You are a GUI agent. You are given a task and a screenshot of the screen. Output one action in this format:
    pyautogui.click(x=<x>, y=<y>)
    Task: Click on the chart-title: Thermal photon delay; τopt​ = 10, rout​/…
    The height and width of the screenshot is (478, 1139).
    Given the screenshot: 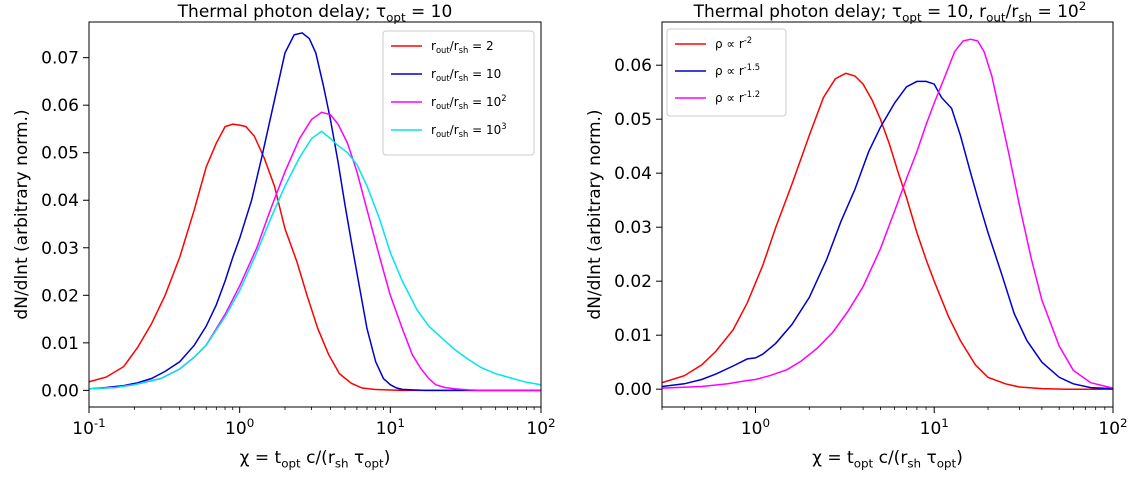 What is the action you would take?
    pyautogui.click(x=890, y=12)
    